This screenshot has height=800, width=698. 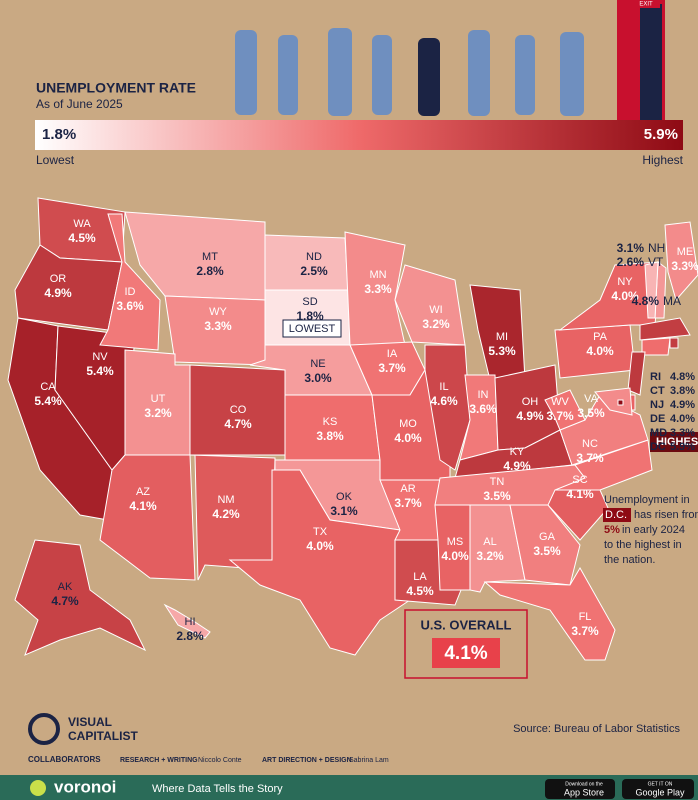 What do you see at coordinates (65, 587) in the screenshot?
I see `state-abbr: AK` at bounding box center [65, 587].